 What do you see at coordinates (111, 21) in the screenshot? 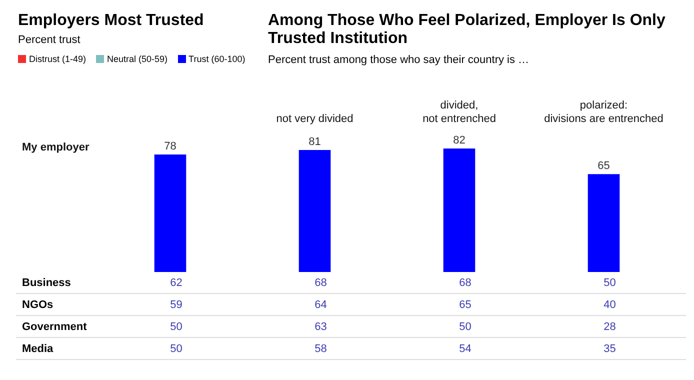
I see `text: Employers Most Trusted` at bounding box center [111, 21].